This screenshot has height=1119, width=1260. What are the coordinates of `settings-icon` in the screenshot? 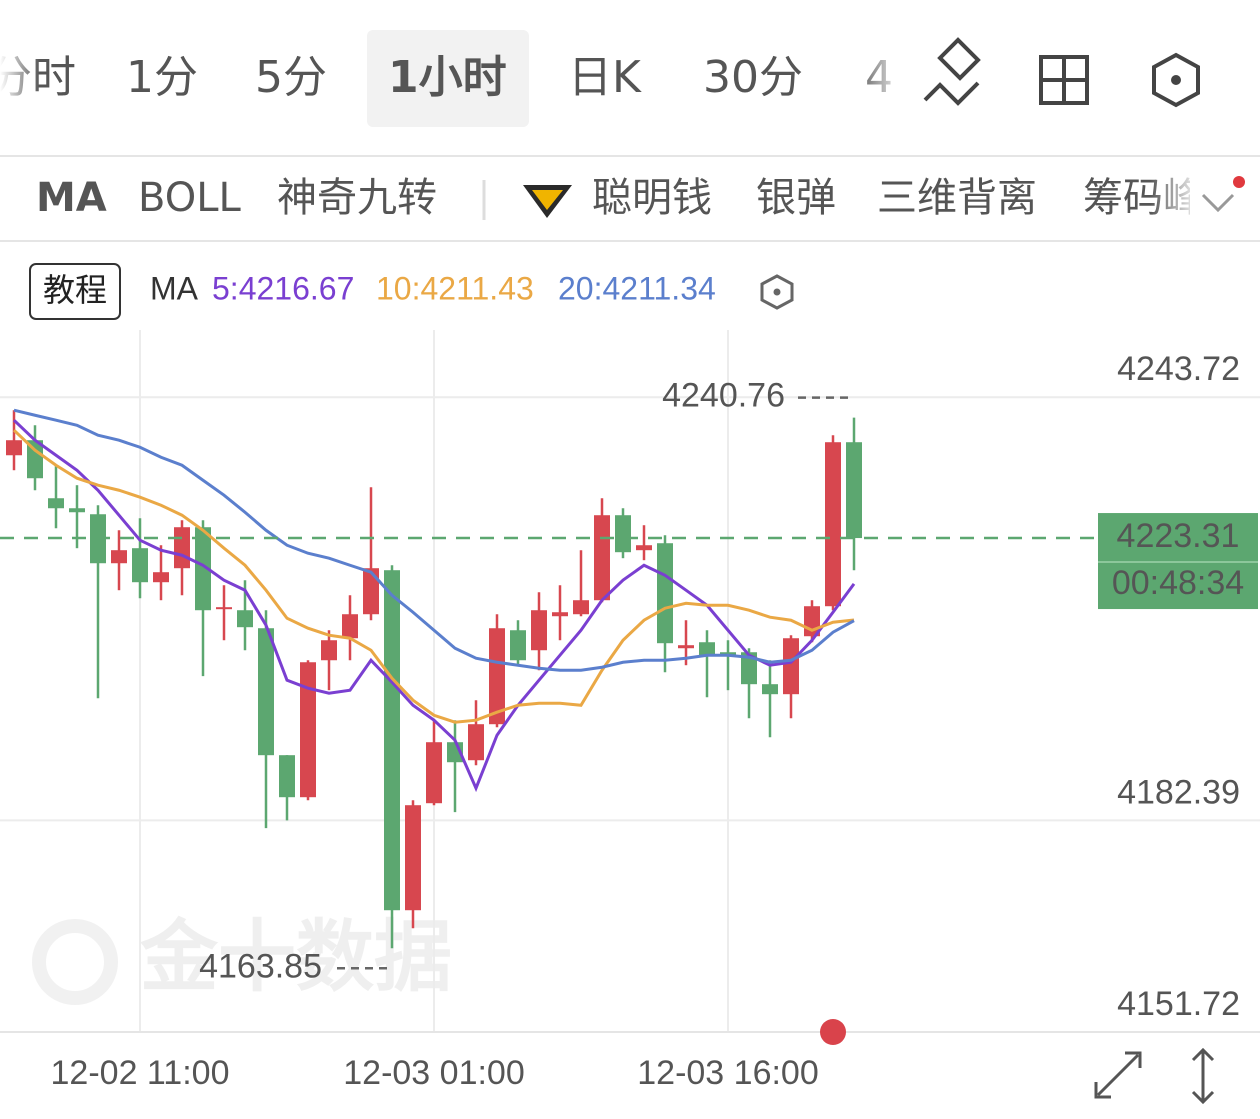 It's located at (1176, 80).